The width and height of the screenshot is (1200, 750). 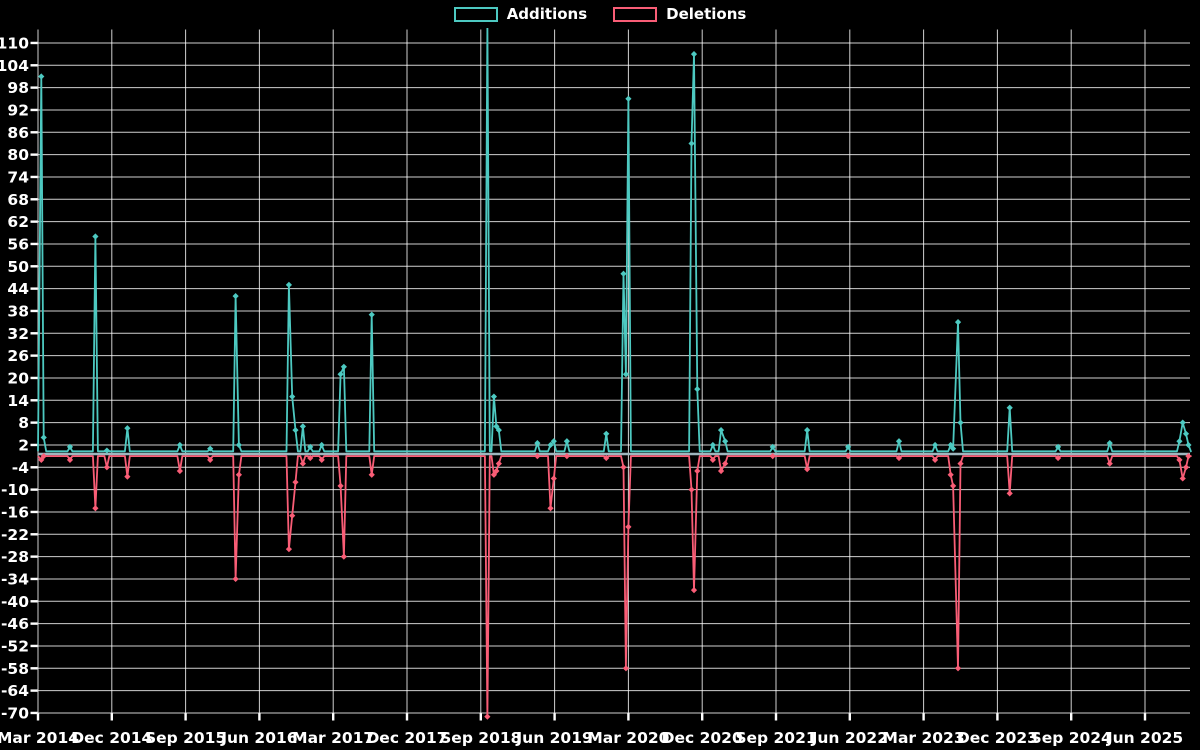 I want to click on svg-text: 2, so click(x=23, y=445).